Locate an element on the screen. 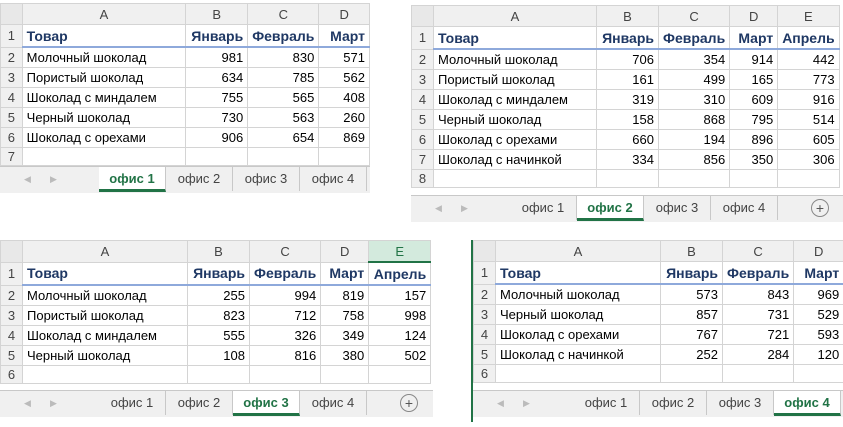 The height and width of the screenshot is (427, 843). column-header-selected: E is located at coordinates (400, 251).